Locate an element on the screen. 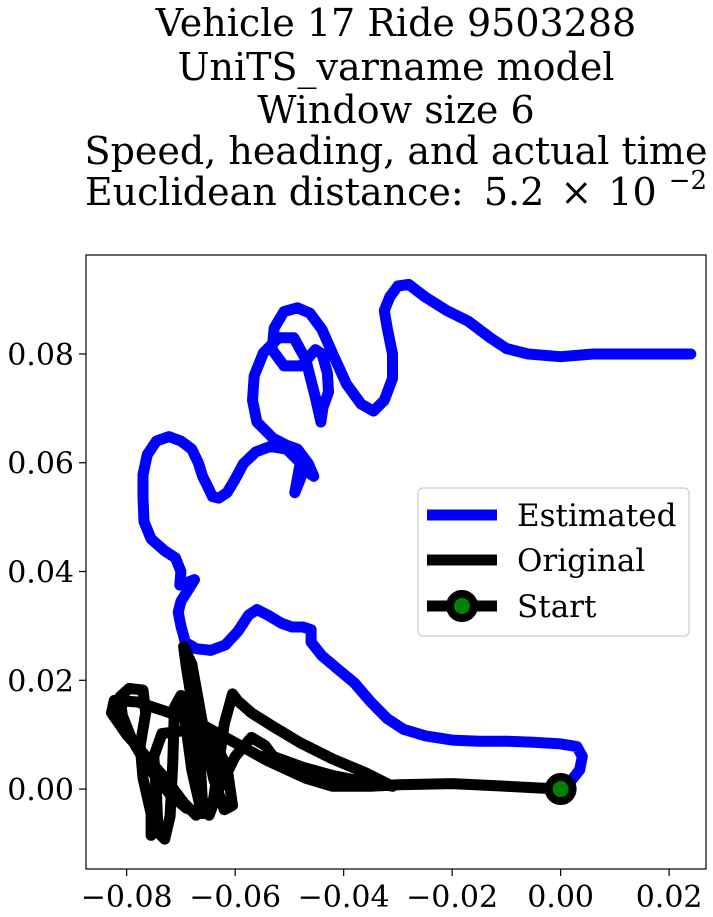  legend-label-estimated: Estimated is located at coordinates (596, 516).